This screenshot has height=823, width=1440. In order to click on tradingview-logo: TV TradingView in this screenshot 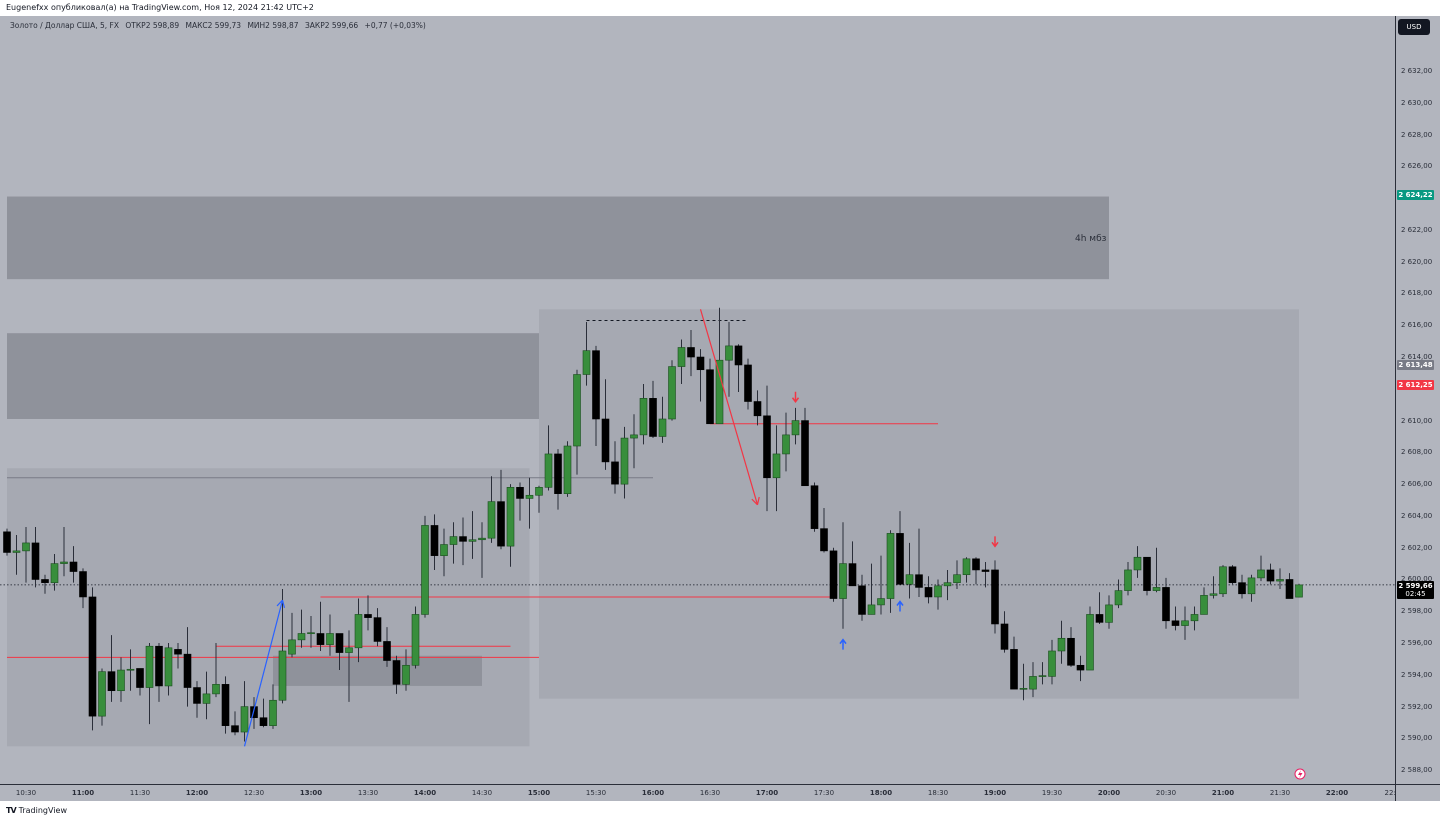, I will do `click(36, 810)`.